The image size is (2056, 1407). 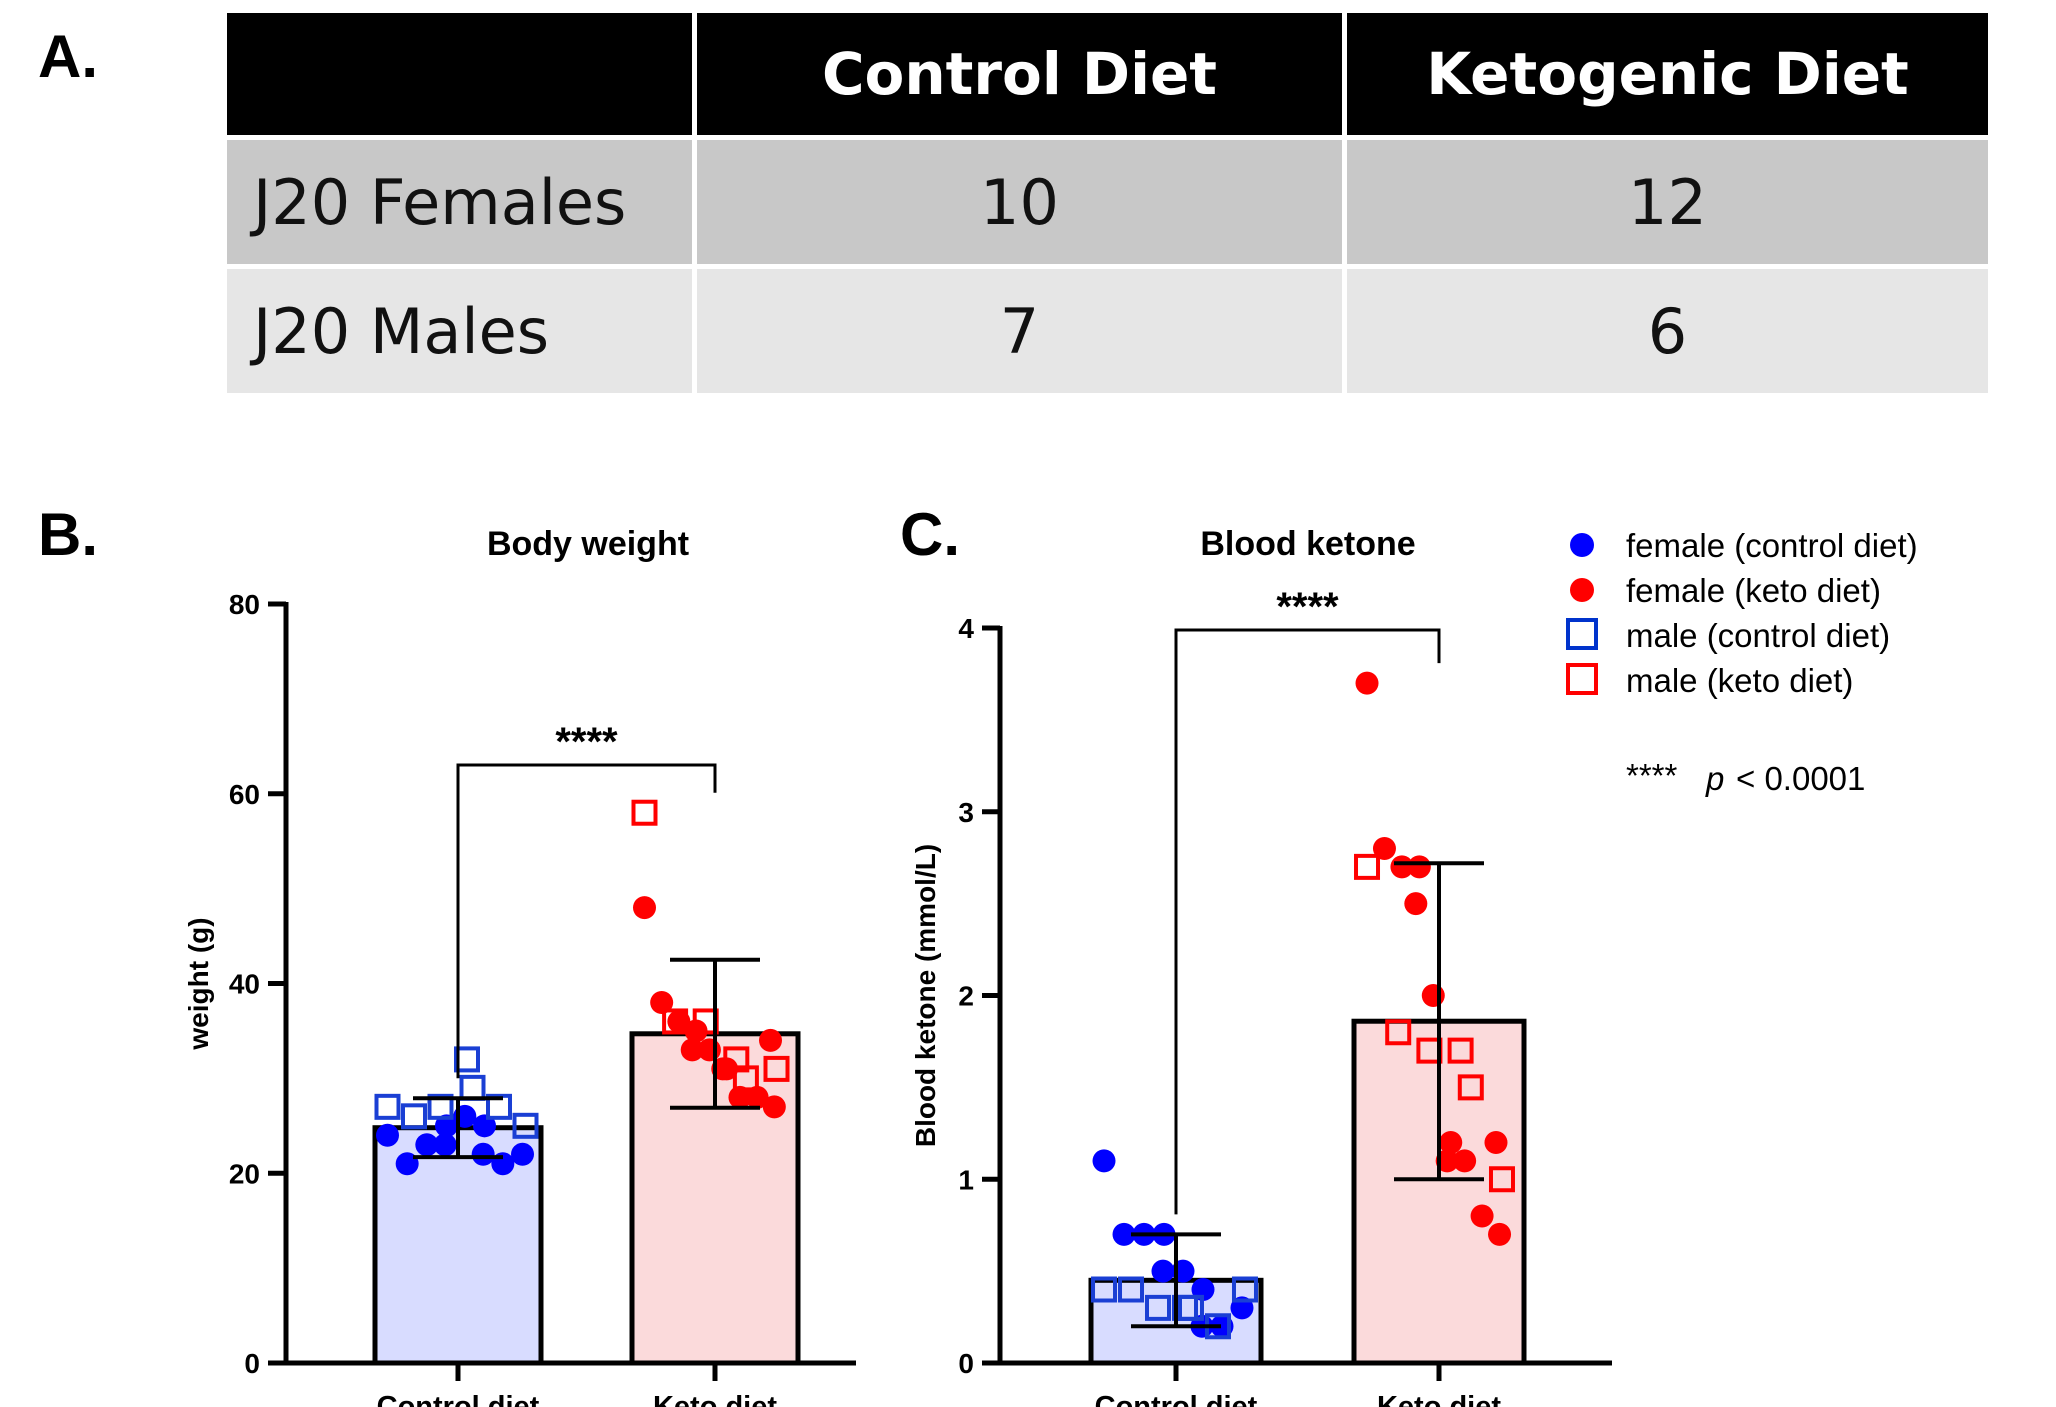 What do you see at coordinates (1667, 202) in the screenshot?
I see `table-cell: 12` at bounding box center [1667, 202].